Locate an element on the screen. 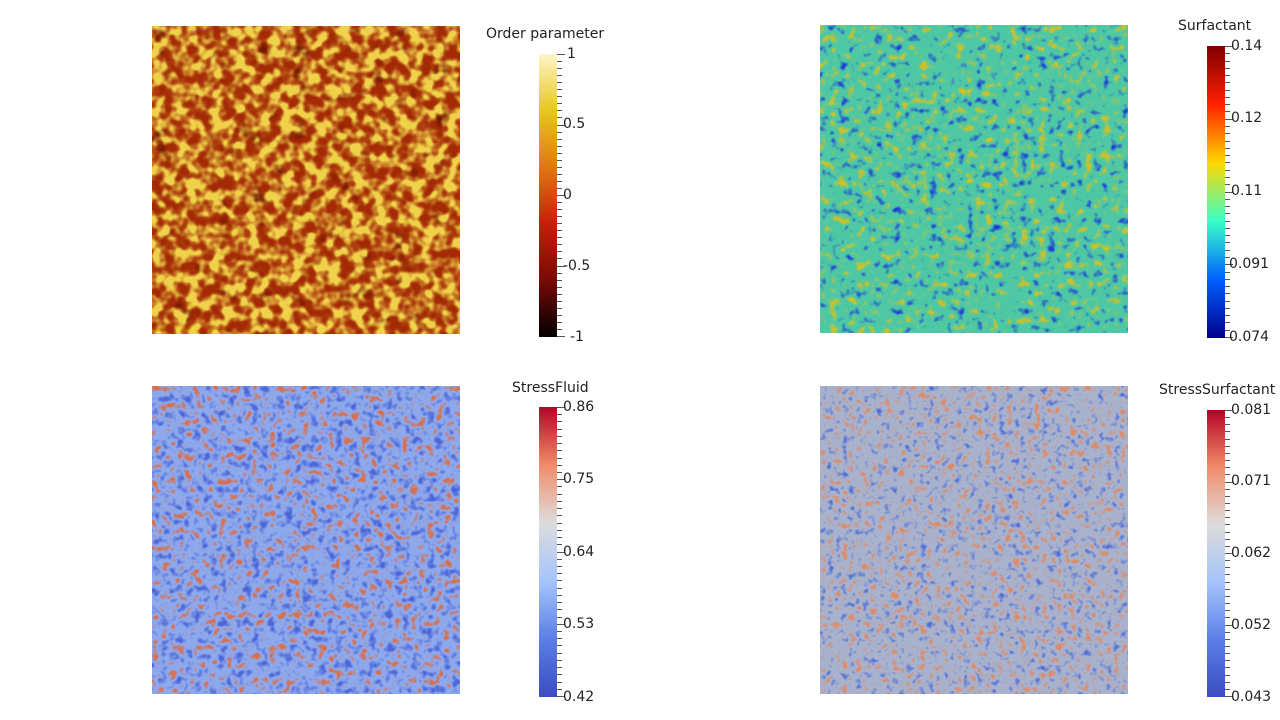 The width and height of the screenshot is (1280, 720). surfactant-label-min: 0.074 is located at coordinates (1249, 337).